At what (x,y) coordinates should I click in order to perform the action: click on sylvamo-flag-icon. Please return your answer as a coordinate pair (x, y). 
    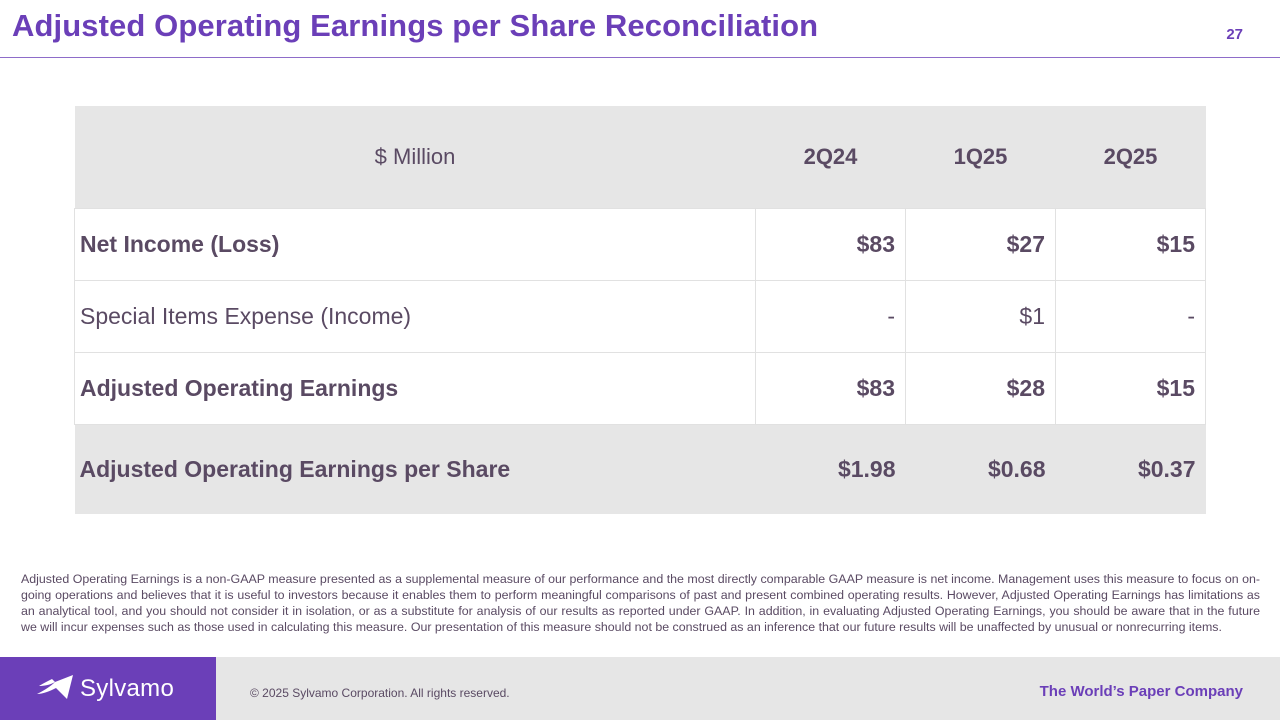
    Looking at the image, I should click on (55, 687).